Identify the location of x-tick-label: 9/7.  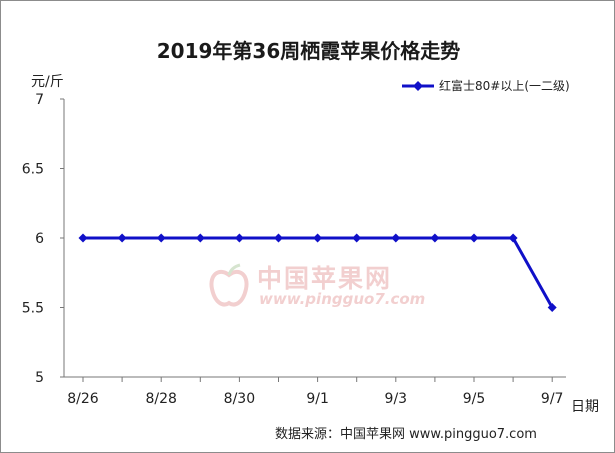
(552, 399).